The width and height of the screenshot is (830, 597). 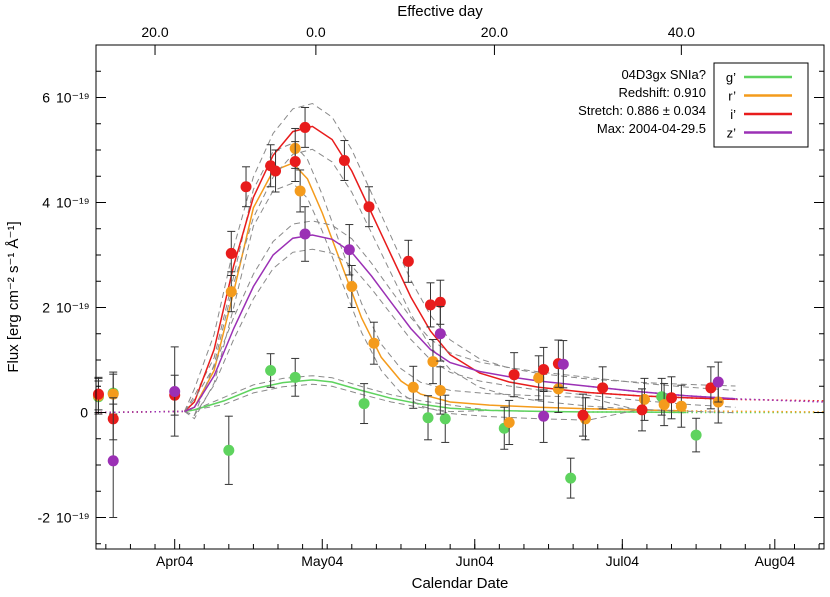 I want to click on y-tick-label: 4, so click(x=46, y=203).